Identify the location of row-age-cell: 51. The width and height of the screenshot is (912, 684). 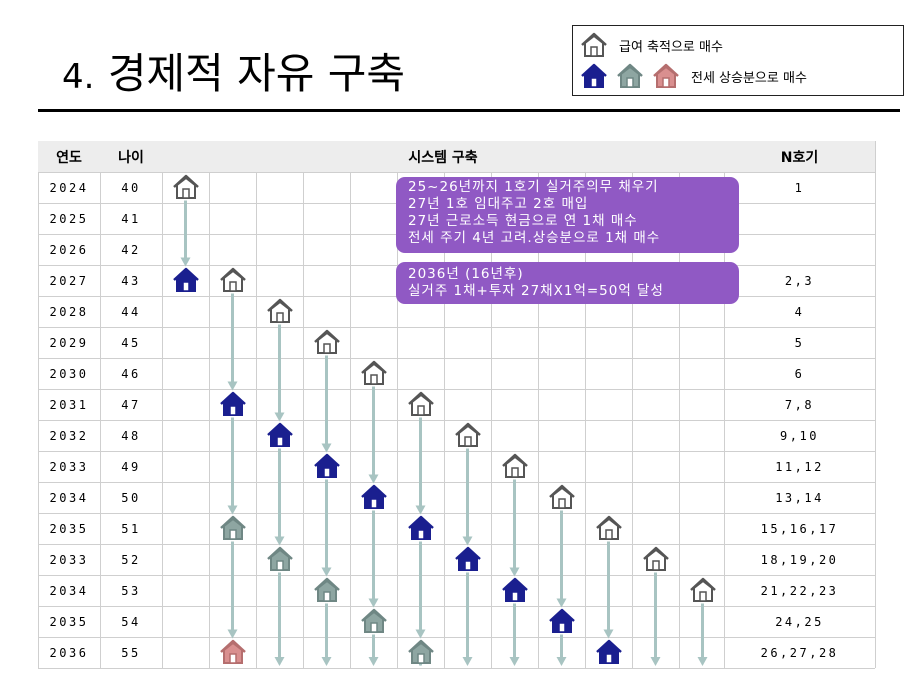
(131, 528).